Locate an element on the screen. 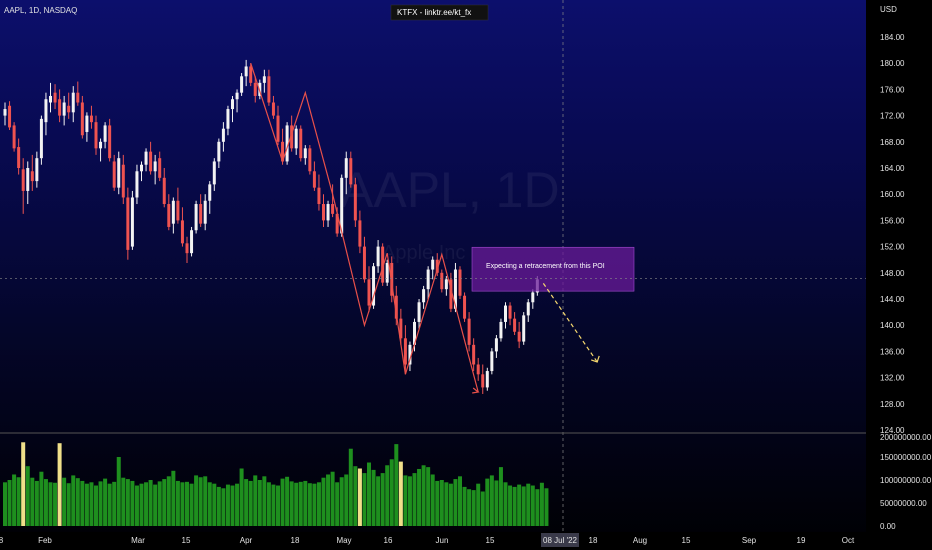 This screenshot has width=932, height=550. price-tick-label: 140.00 is located at coordinates (892, 325).